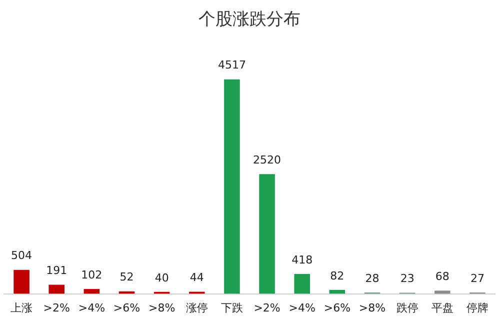 This screenshot has width=499, height=325. I want to click on x-tick-label: 跌停, so click(407, 307).